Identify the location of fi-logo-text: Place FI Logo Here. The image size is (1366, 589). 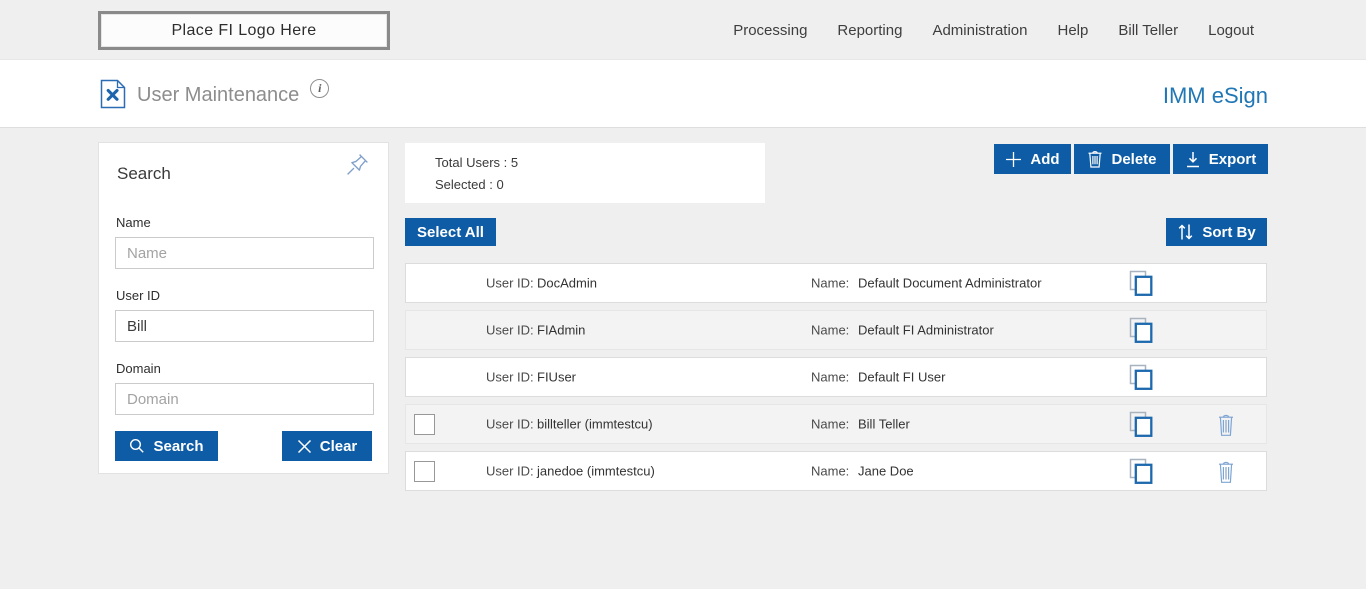
(244, 30).